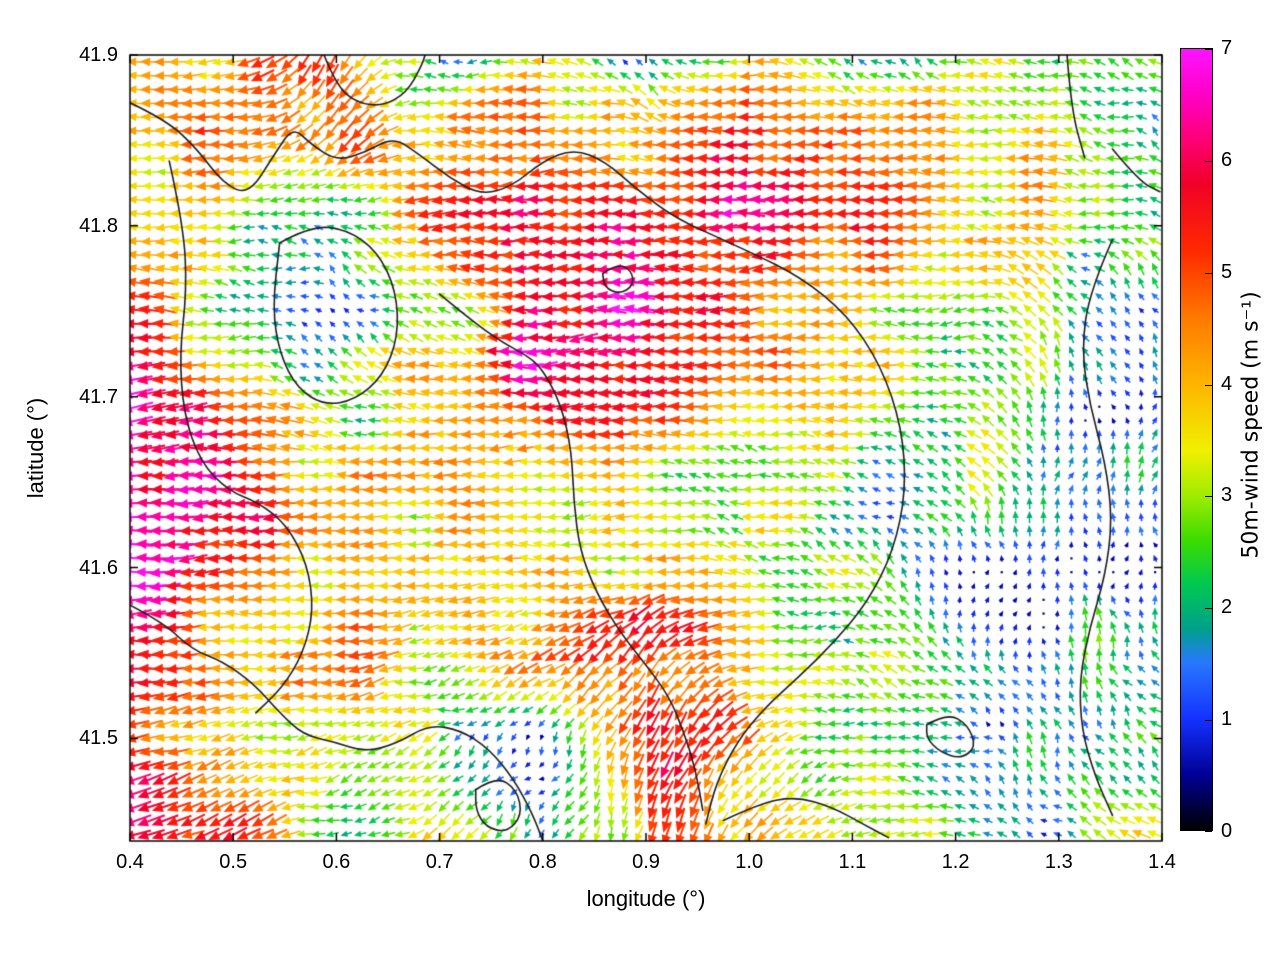 The width and height of the screenshot is (1280, 960). What do you see at coordinates (233, 862) in the screenshot?
I see `x-tick-label: 0.5` at bounding box center [233, 862].